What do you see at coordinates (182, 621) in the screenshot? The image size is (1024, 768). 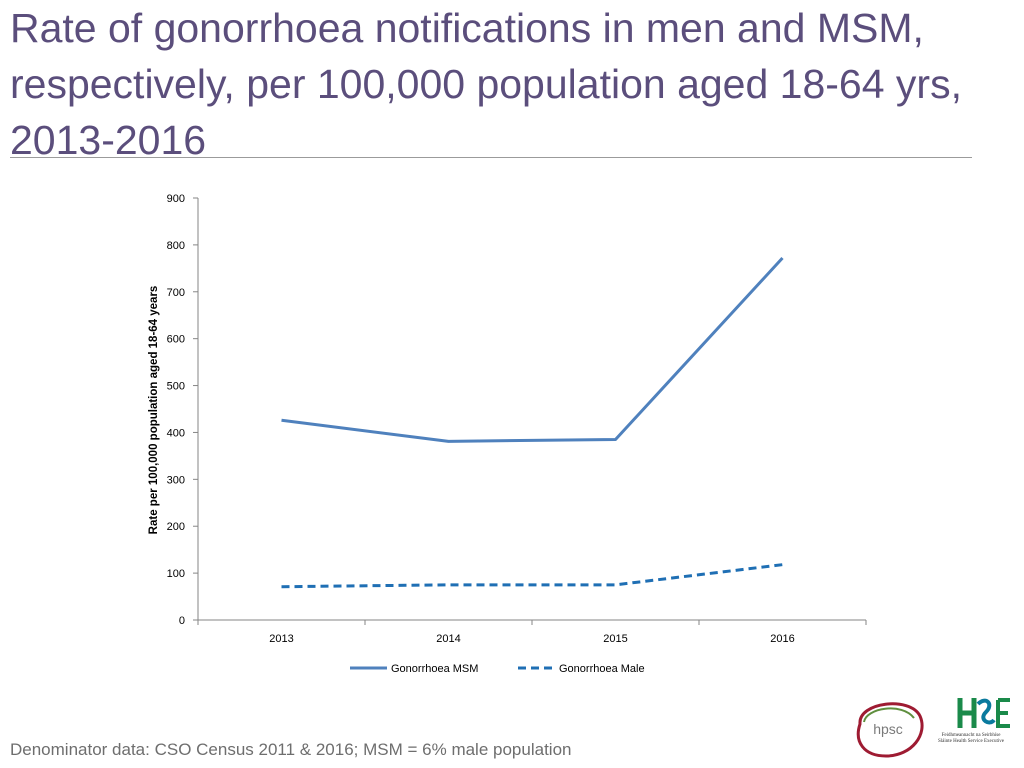 I see `y-tick-label: 0` at bounding box center [182, 621].